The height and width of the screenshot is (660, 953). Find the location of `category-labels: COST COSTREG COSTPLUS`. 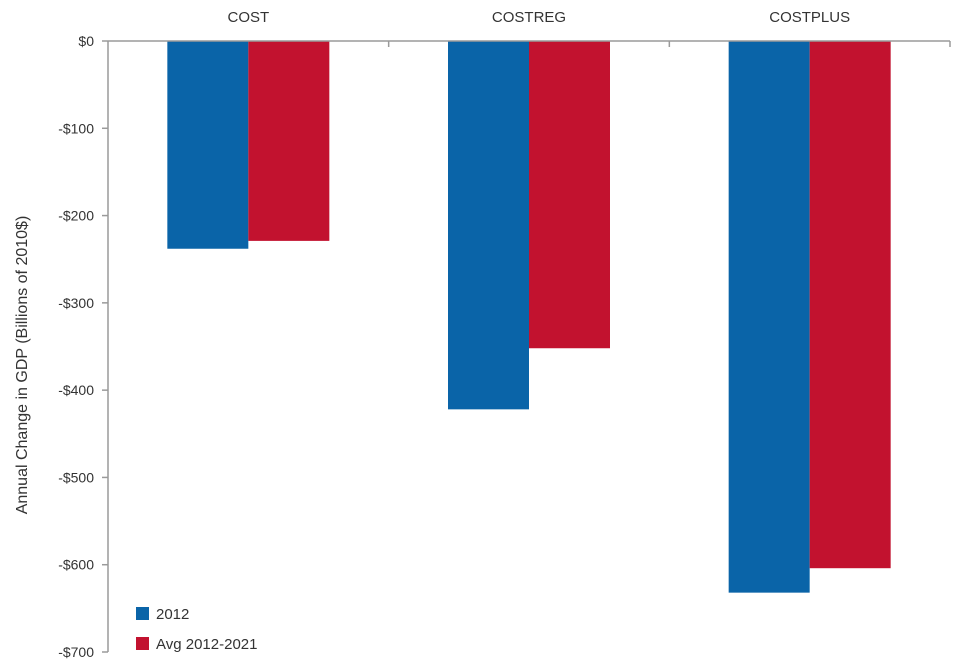

category-labels: COST COSTREG COSTPLUS is located at coordinates (538, 17).